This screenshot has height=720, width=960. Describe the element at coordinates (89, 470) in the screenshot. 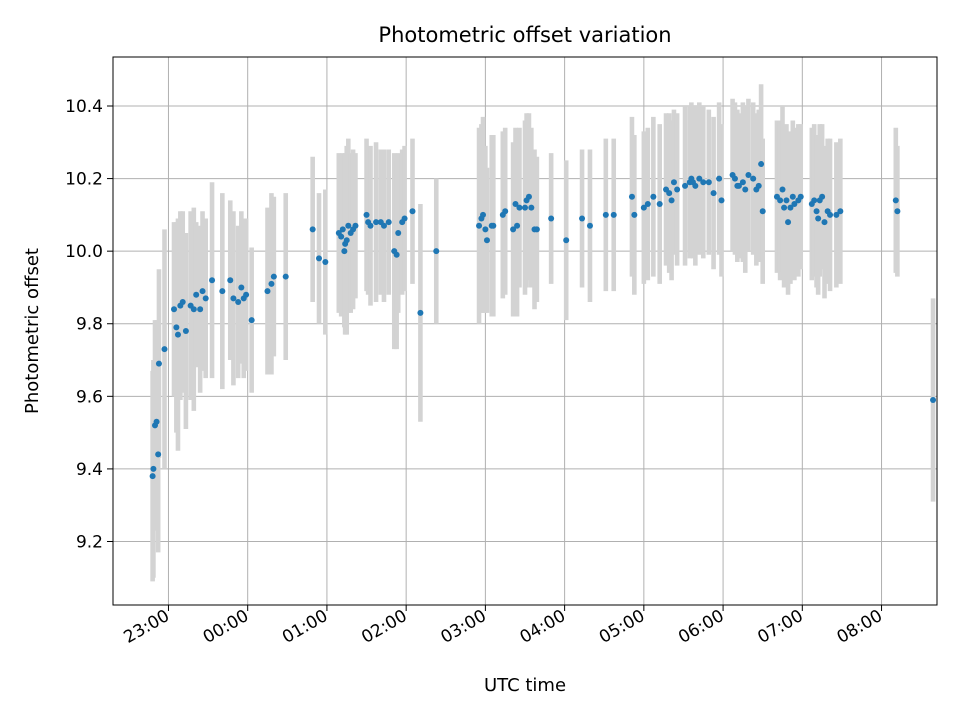

I see `y-tick-label: 9.4` at that location.